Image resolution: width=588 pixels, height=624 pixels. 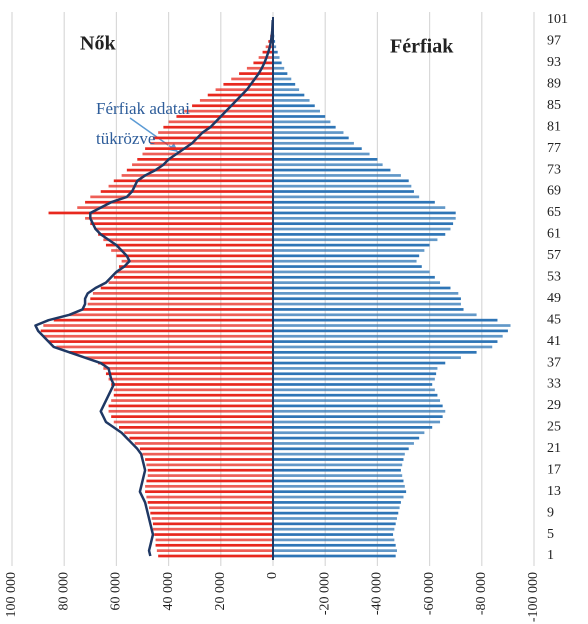 What do you see at coordinates (554, 41) in the screenshot?
I see `y-tick-label: 97` at bounding box center [554, 41].